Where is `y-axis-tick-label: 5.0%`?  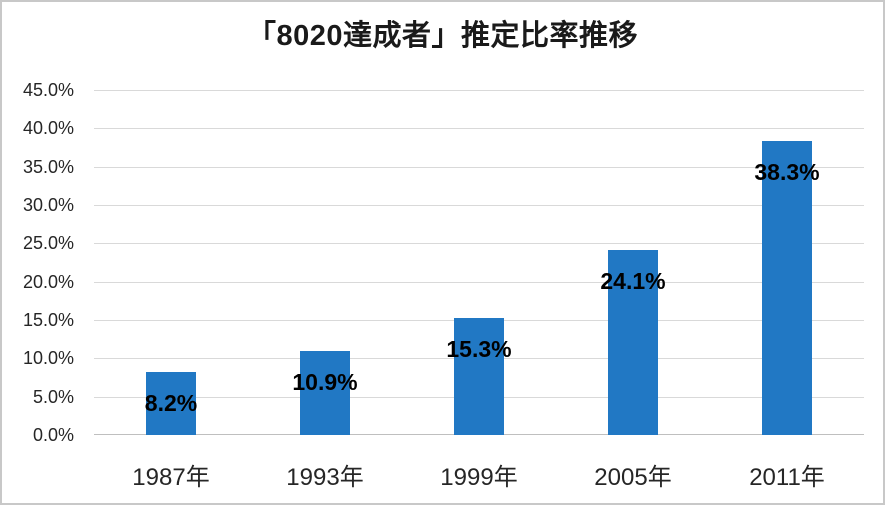 y-axis-tick-label: 5.0% is located at coordinates (53, 396).